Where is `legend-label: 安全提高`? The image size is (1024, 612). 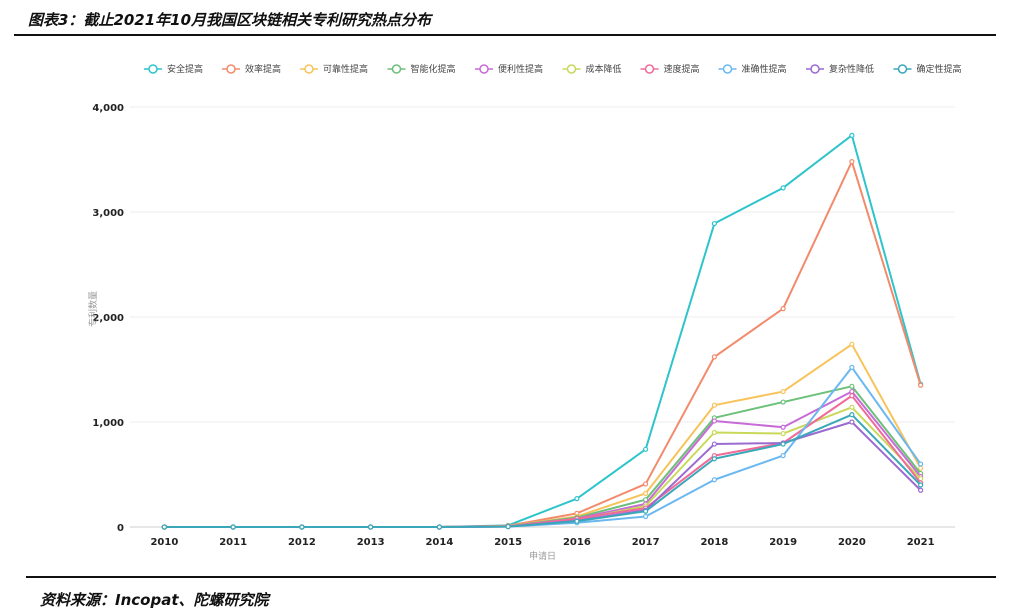 legend-label: 安全提高 is located at coordinates (185, 69).